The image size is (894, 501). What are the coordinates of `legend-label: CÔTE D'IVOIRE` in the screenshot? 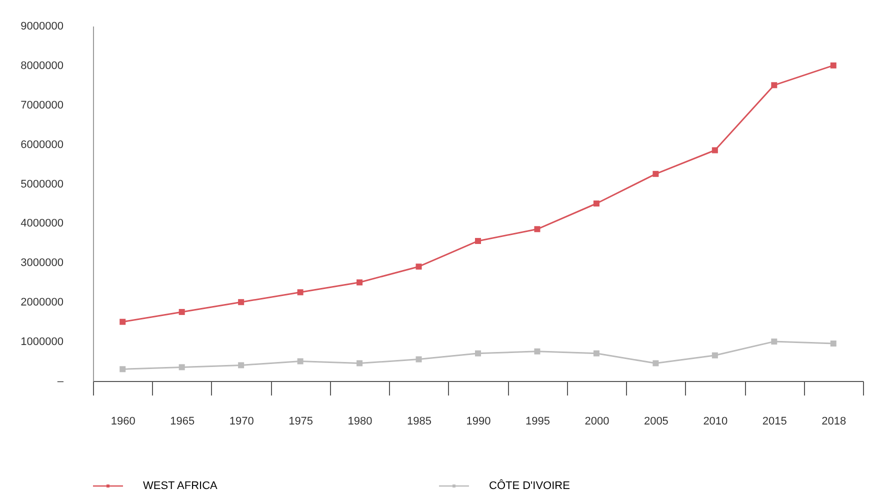 It's located at (529, 485).